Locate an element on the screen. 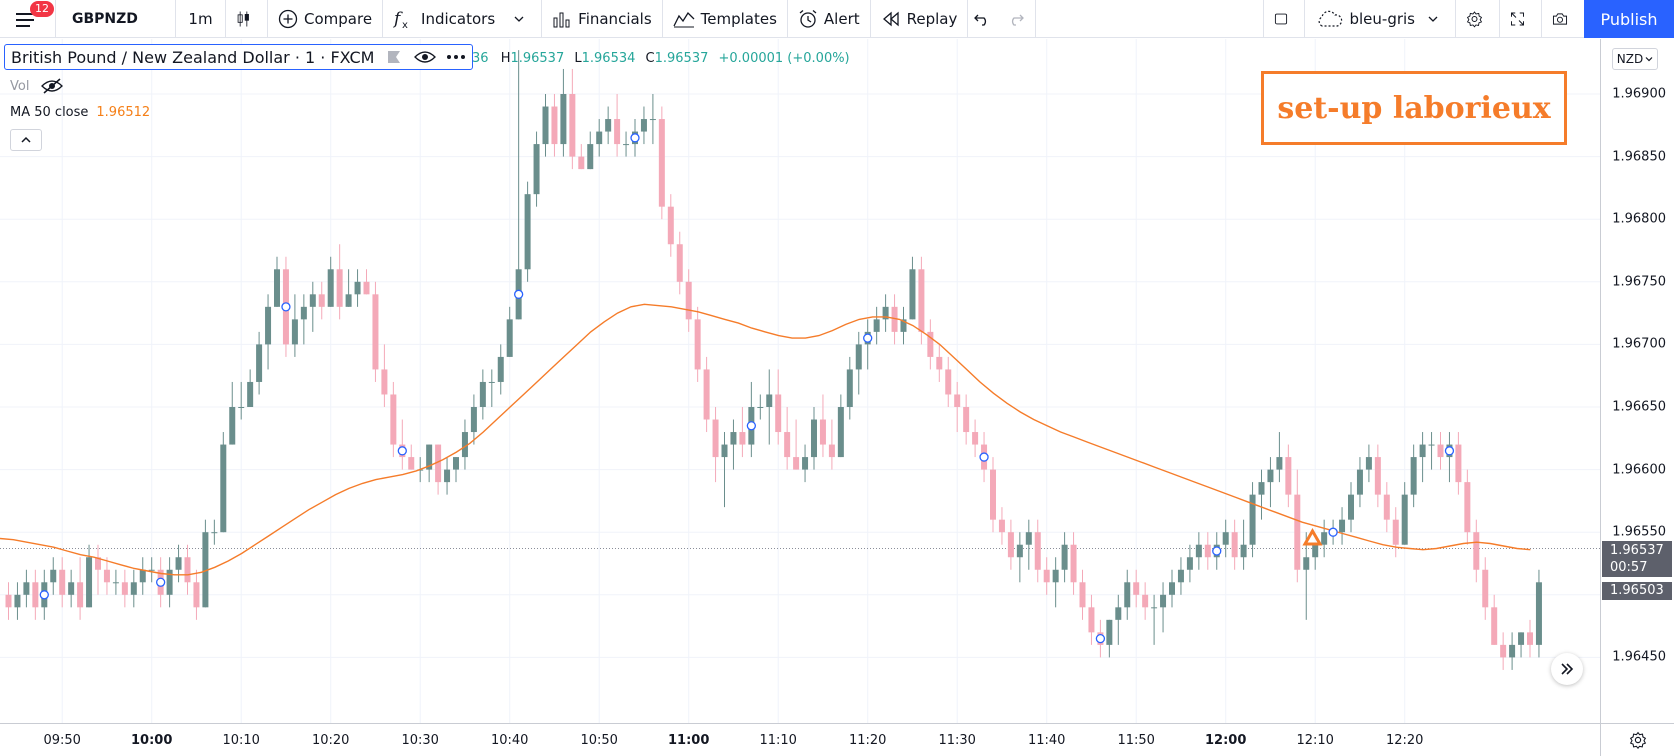 The height and width of the screenshot is (756, 1674). collapse-legend-button is located at coordinates (26, 140).